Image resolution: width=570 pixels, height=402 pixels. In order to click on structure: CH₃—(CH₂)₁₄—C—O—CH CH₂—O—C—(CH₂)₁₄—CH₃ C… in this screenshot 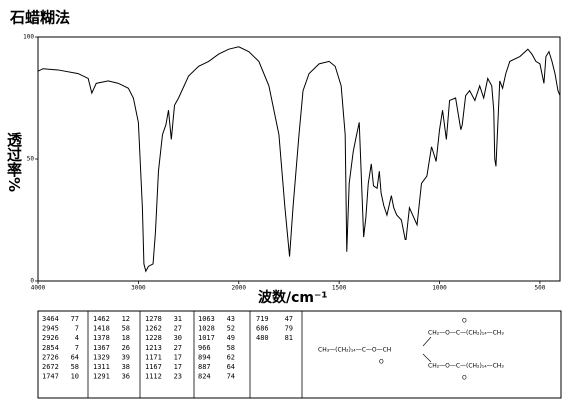, I will do `click(411, 350)`.